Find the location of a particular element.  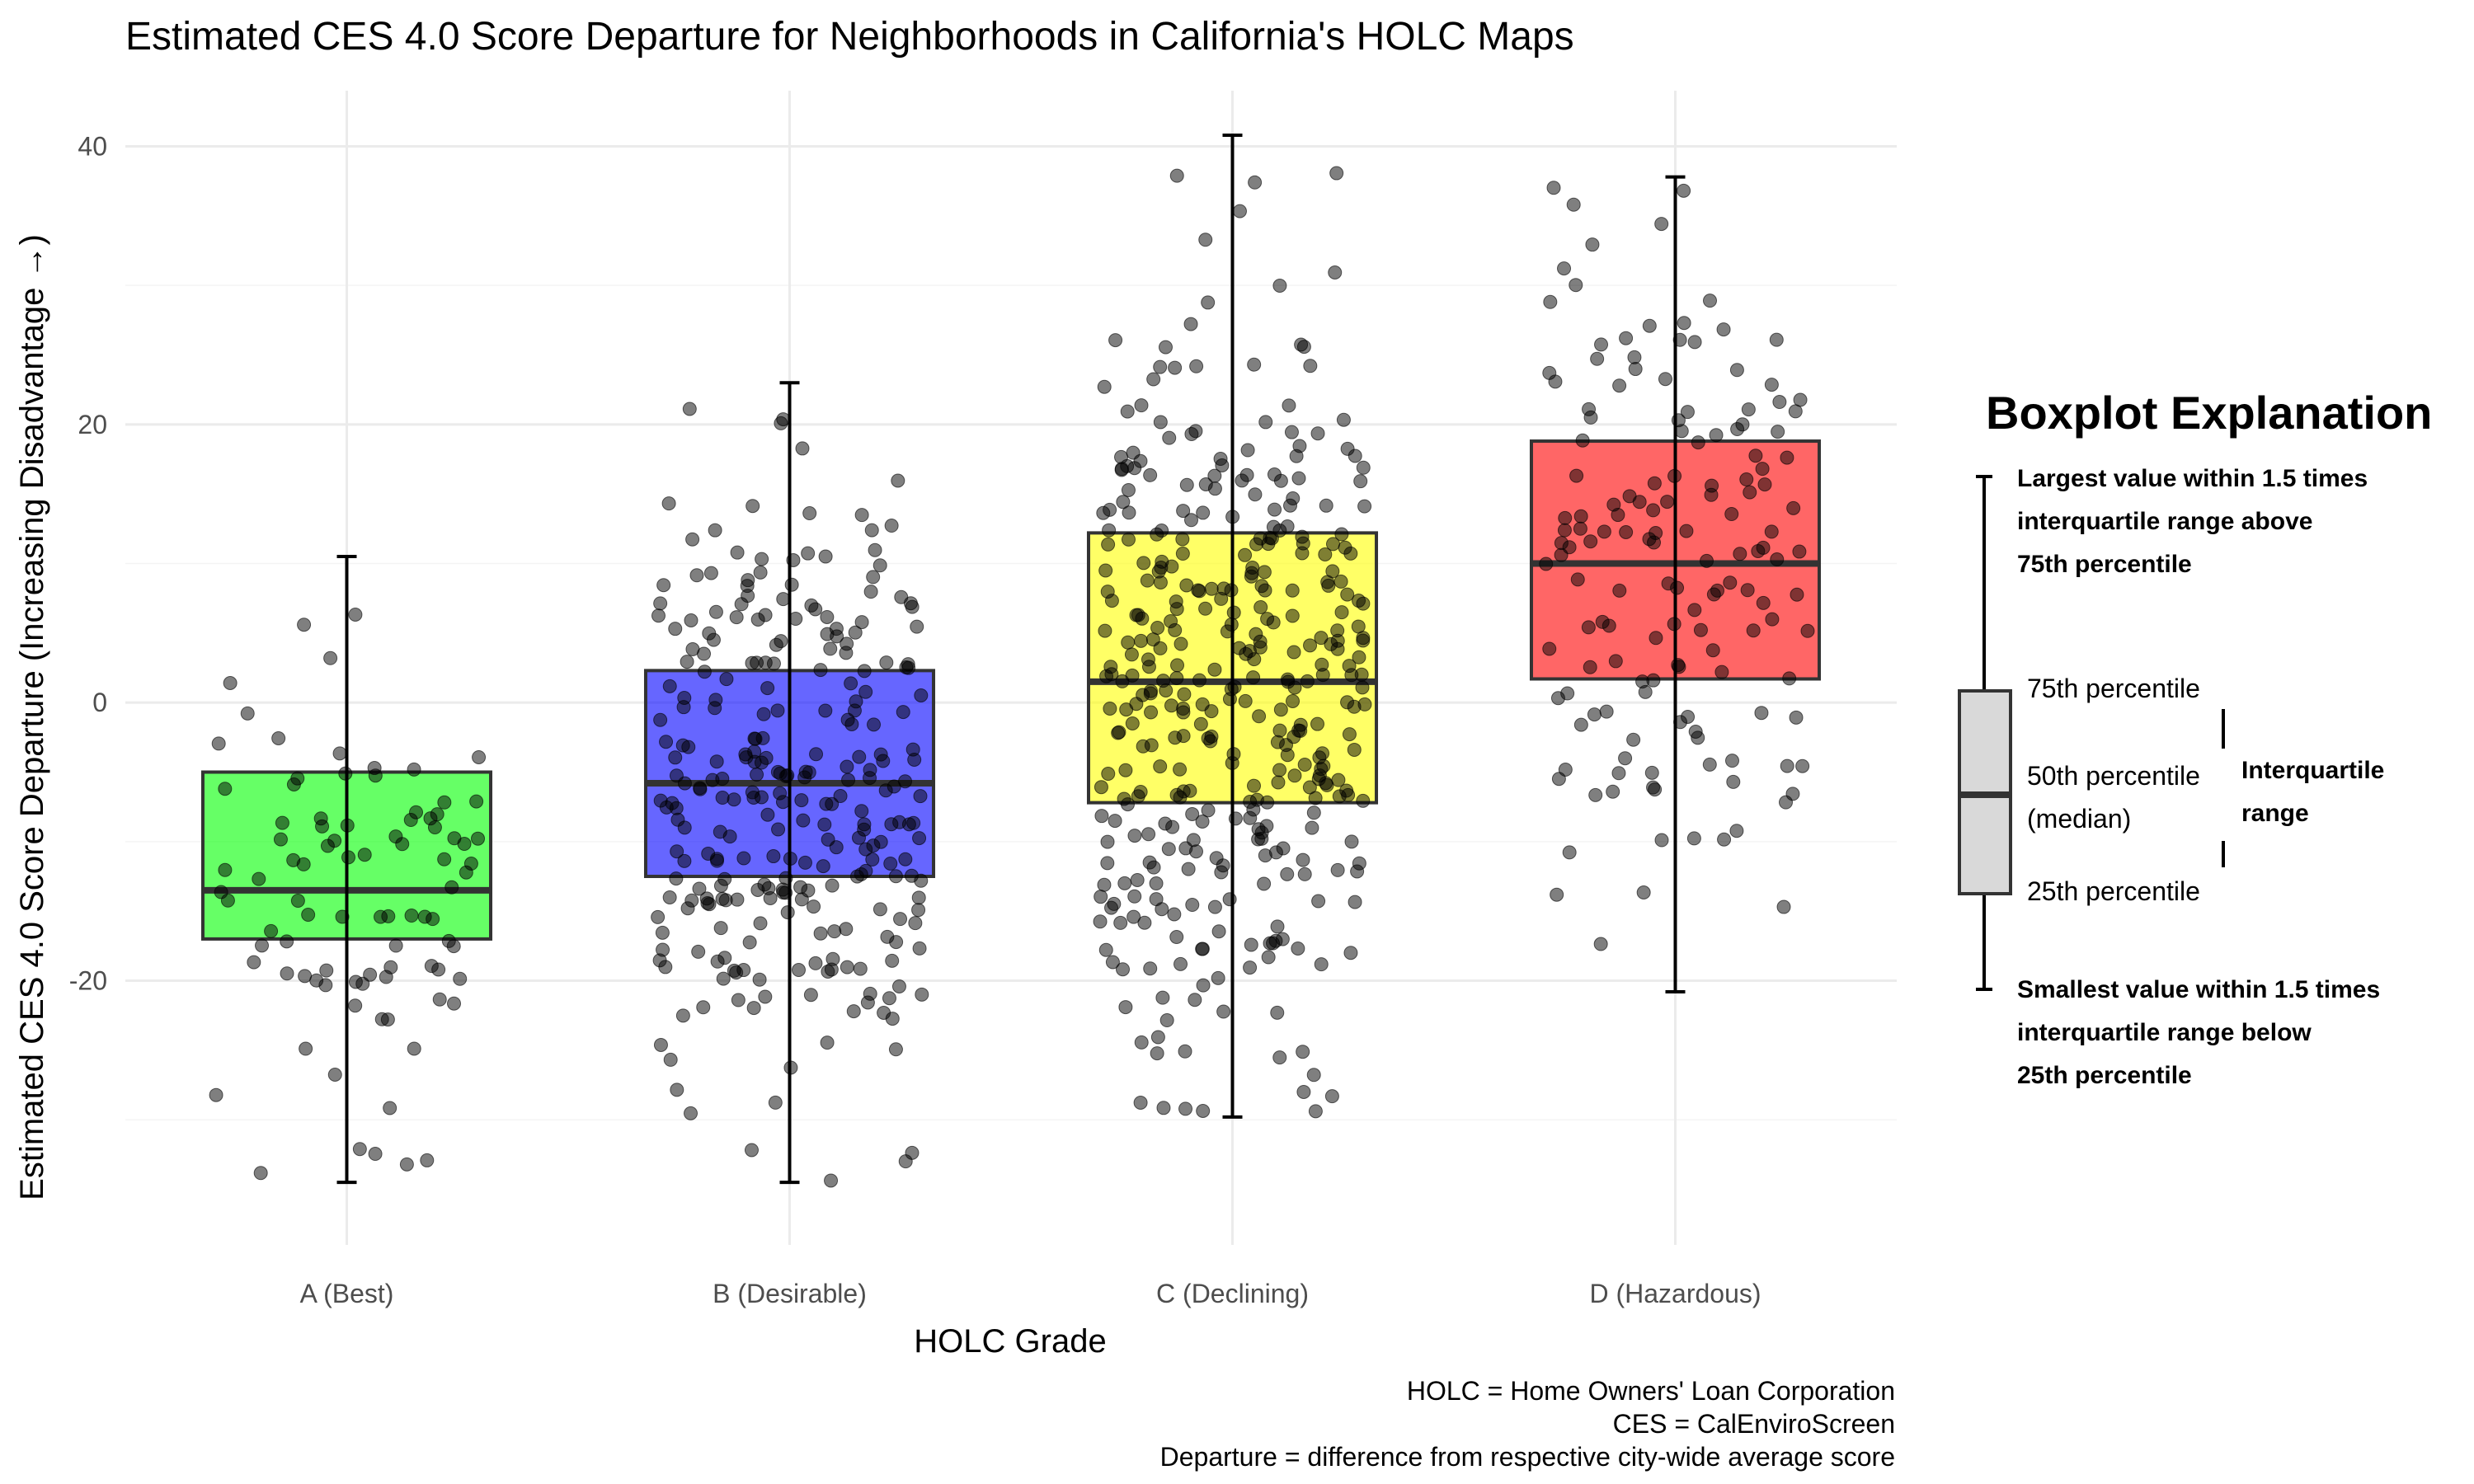

legend-median-label: (median) is located at coordinates (2079, 819).